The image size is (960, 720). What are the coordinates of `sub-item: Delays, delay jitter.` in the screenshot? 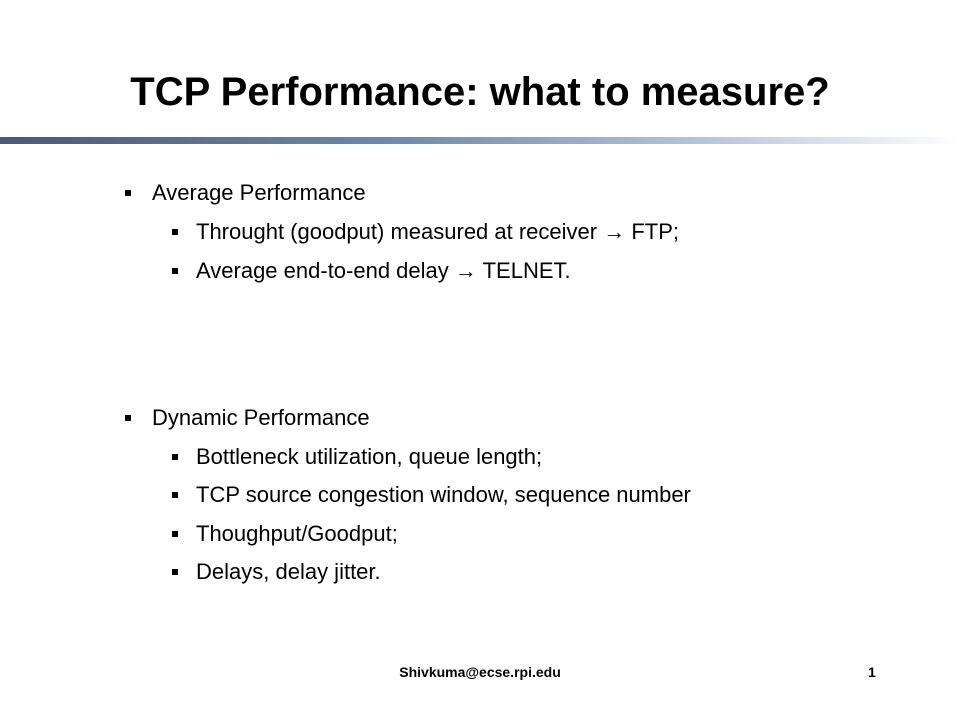 It's located at (288, 571).